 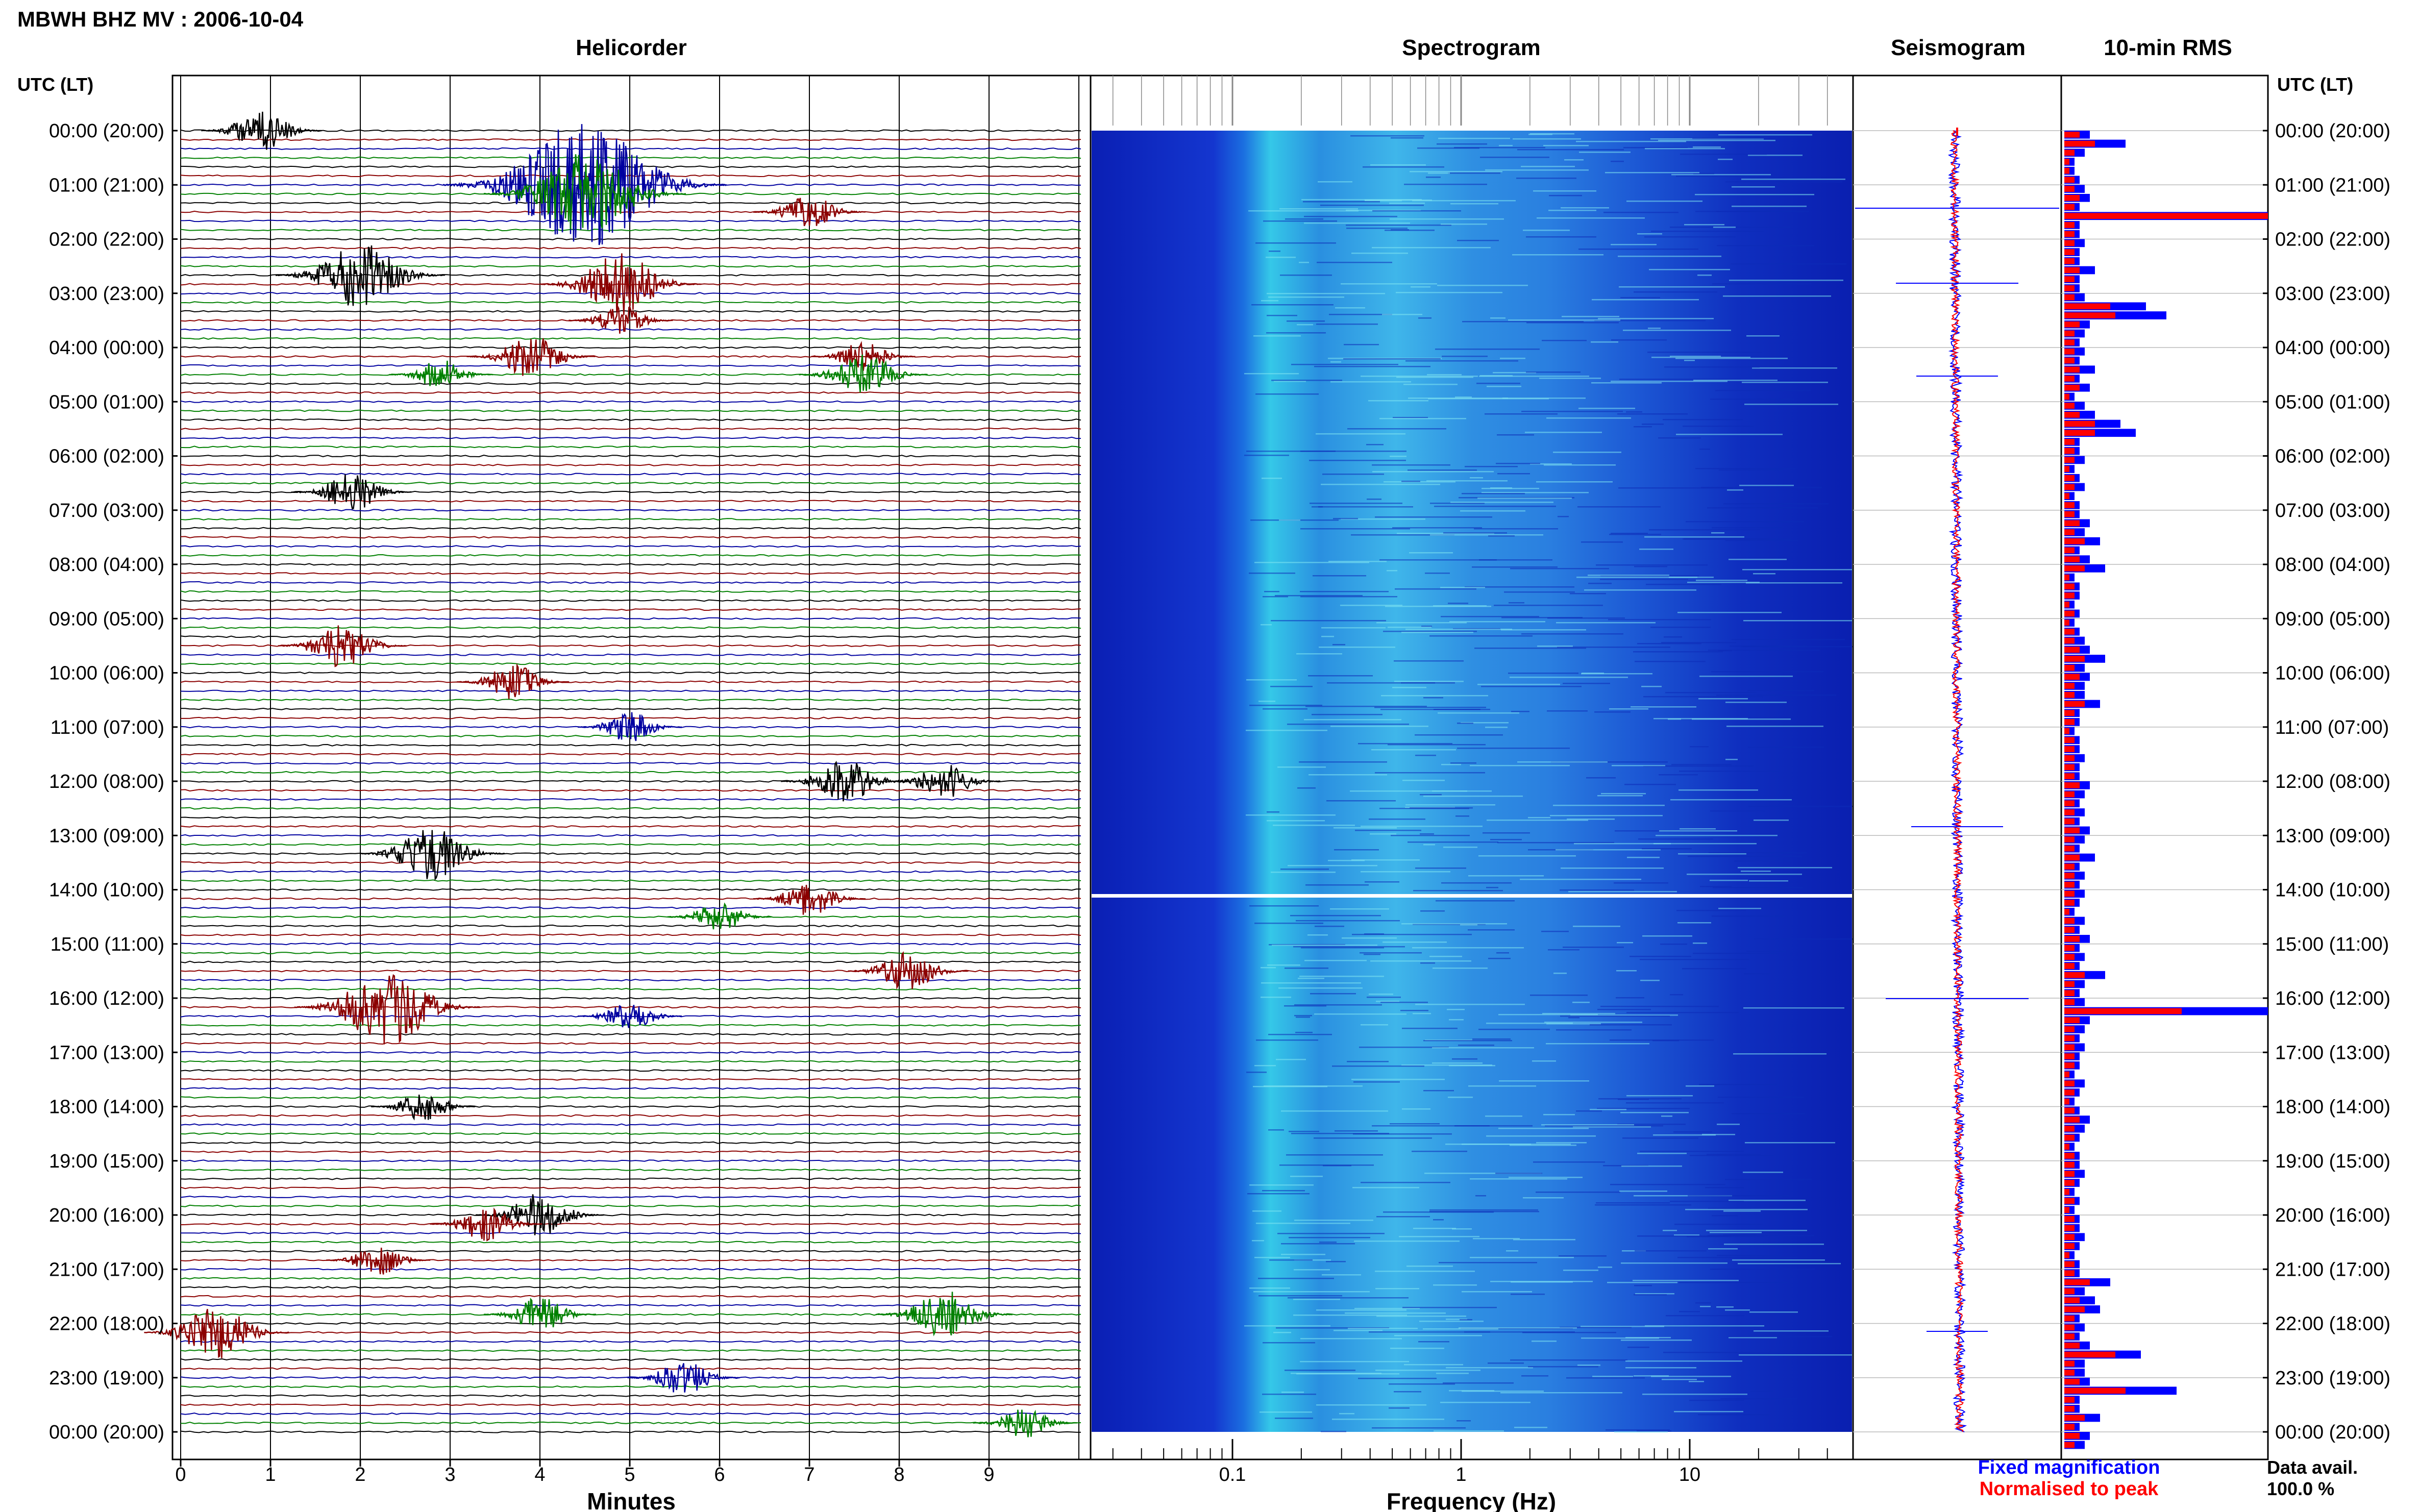 I want to click on spectrogram-tick-label: 1, so click(x=1460, y=1474).